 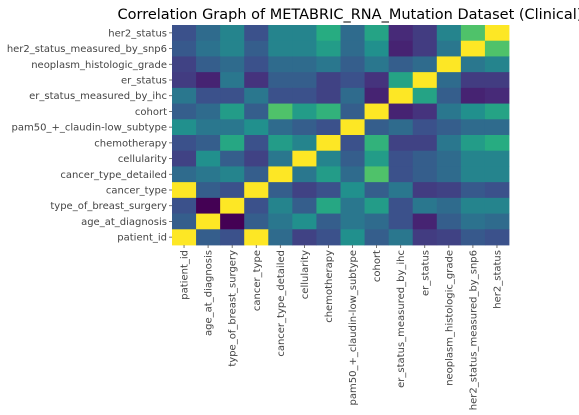 What do you see at coordinates (136, 191) in the screenshot?
I see `y-tick-label: cancer_type` at bounding box center [136, 191].